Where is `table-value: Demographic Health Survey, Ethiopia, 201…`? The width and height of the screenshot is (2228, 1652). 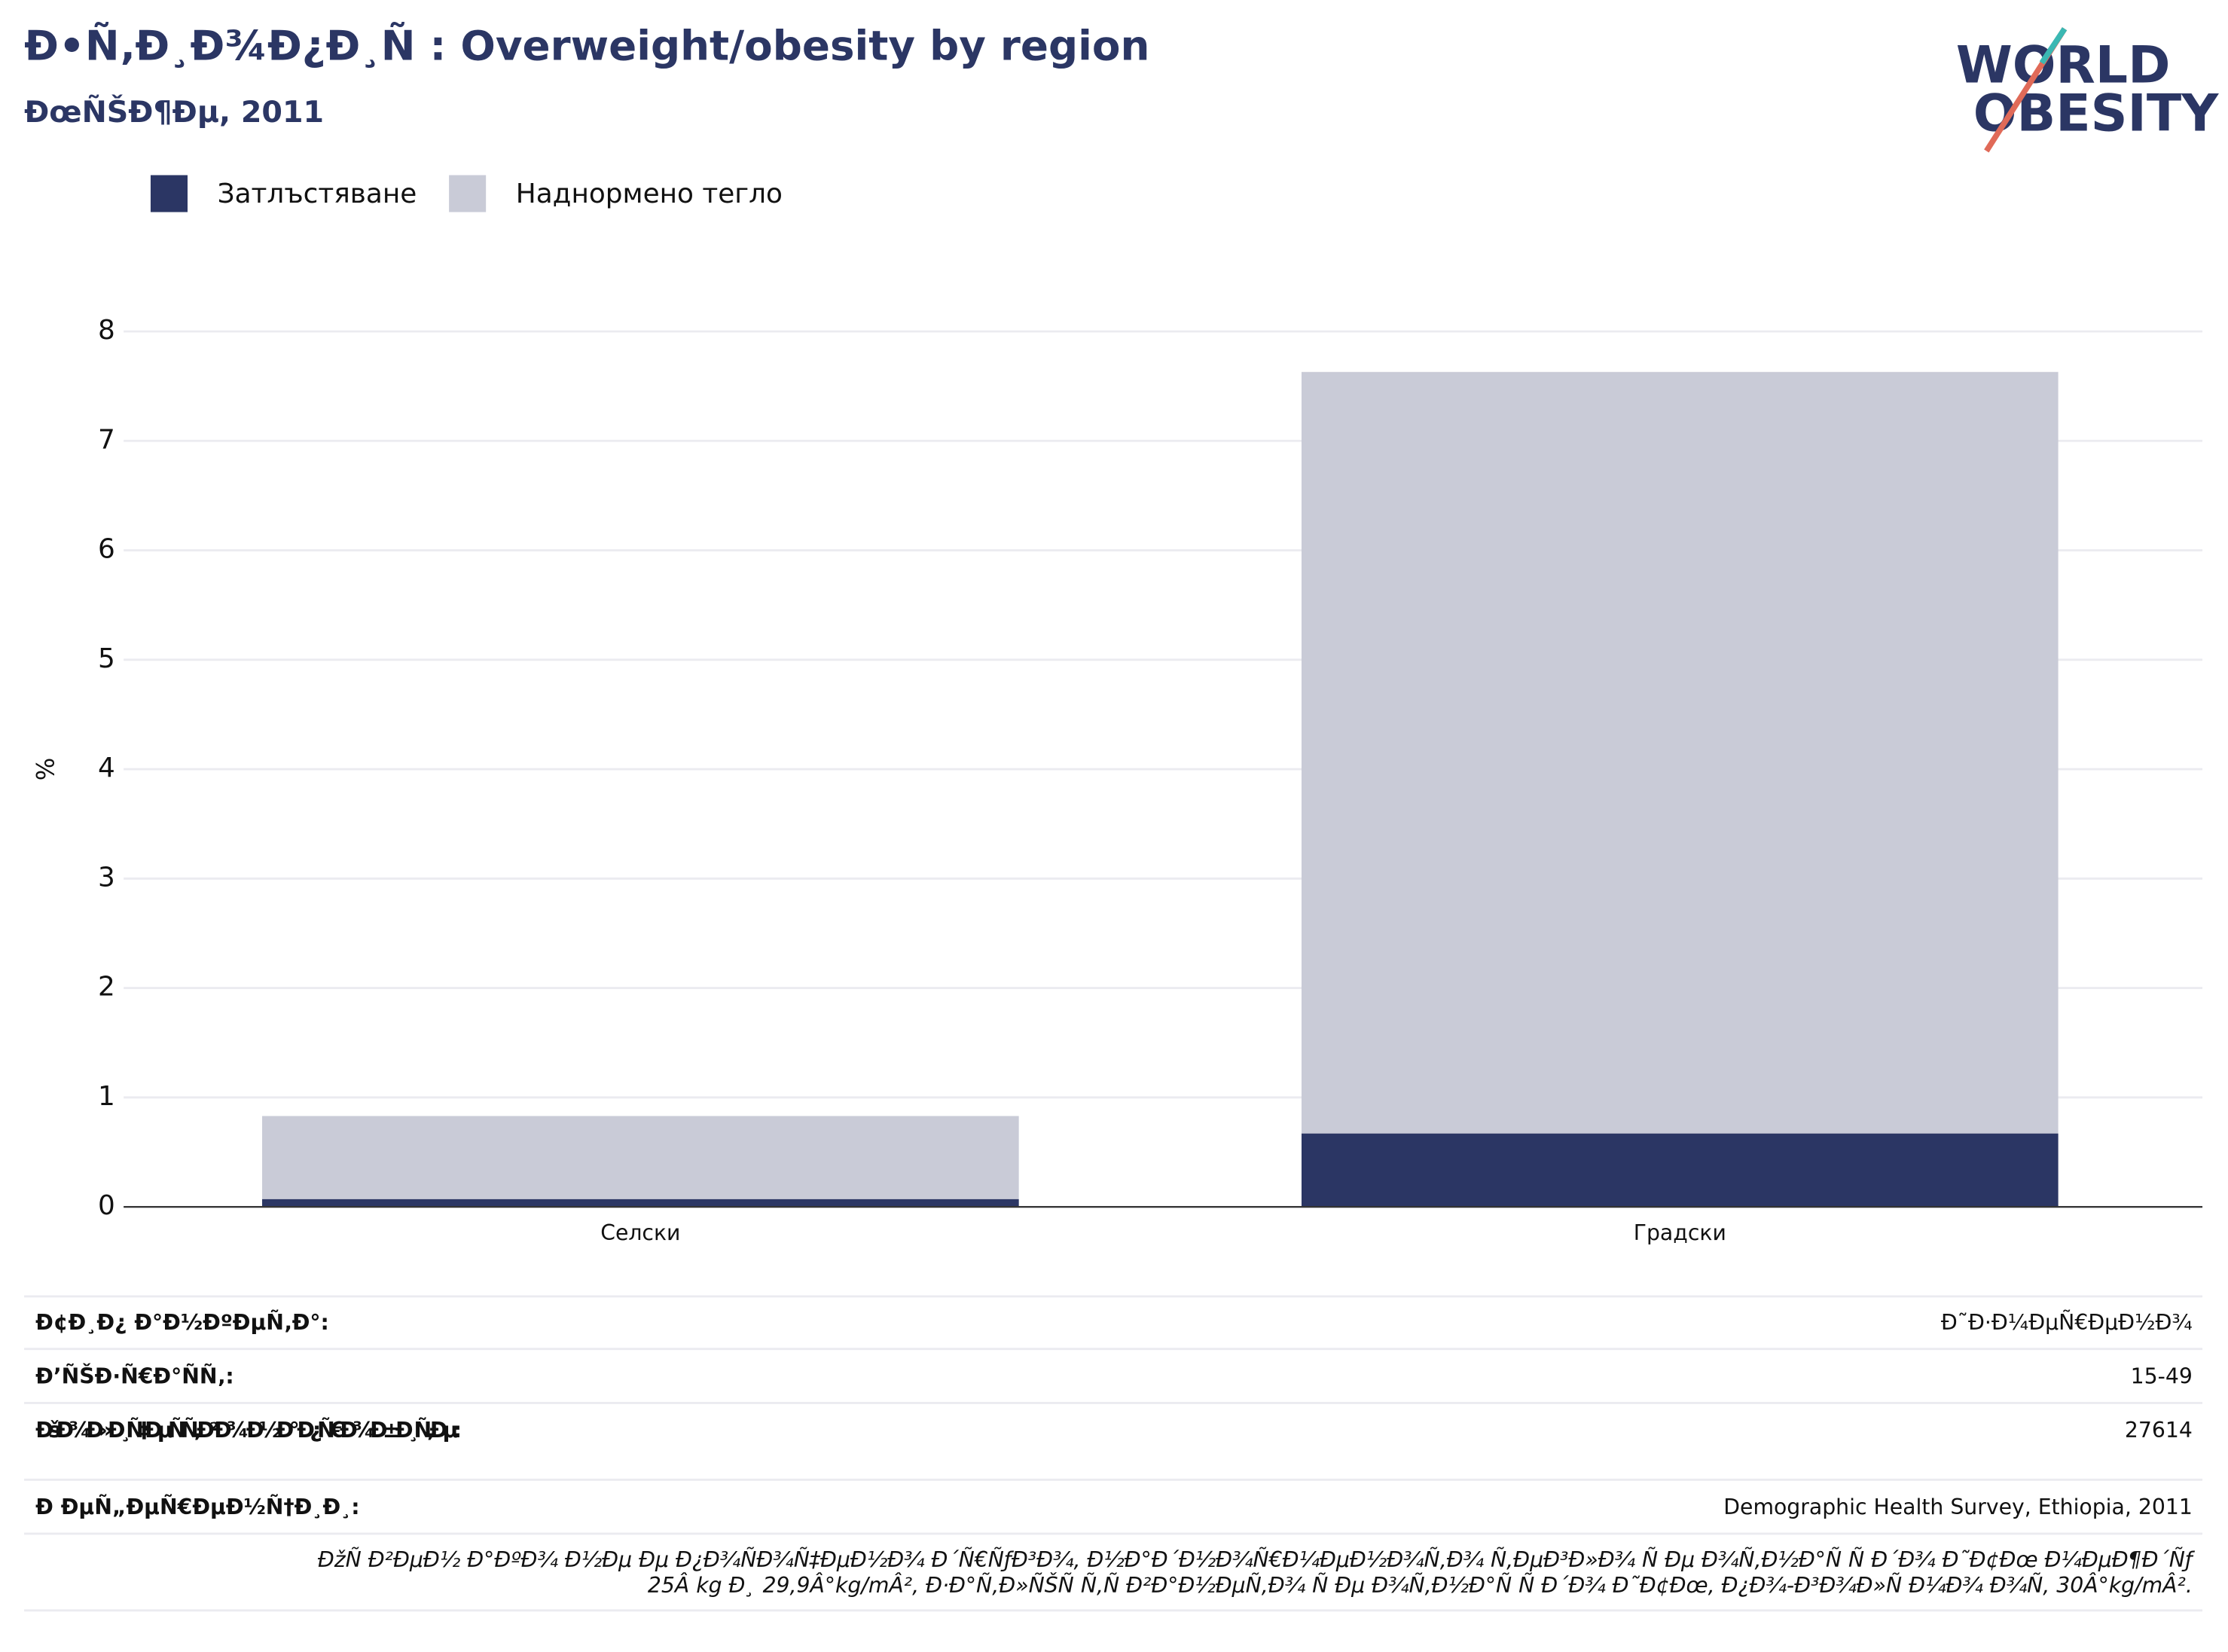
table-value: Demographic Health Survey, Ethiopia, 201… is located at coordinates (1958, 1507).